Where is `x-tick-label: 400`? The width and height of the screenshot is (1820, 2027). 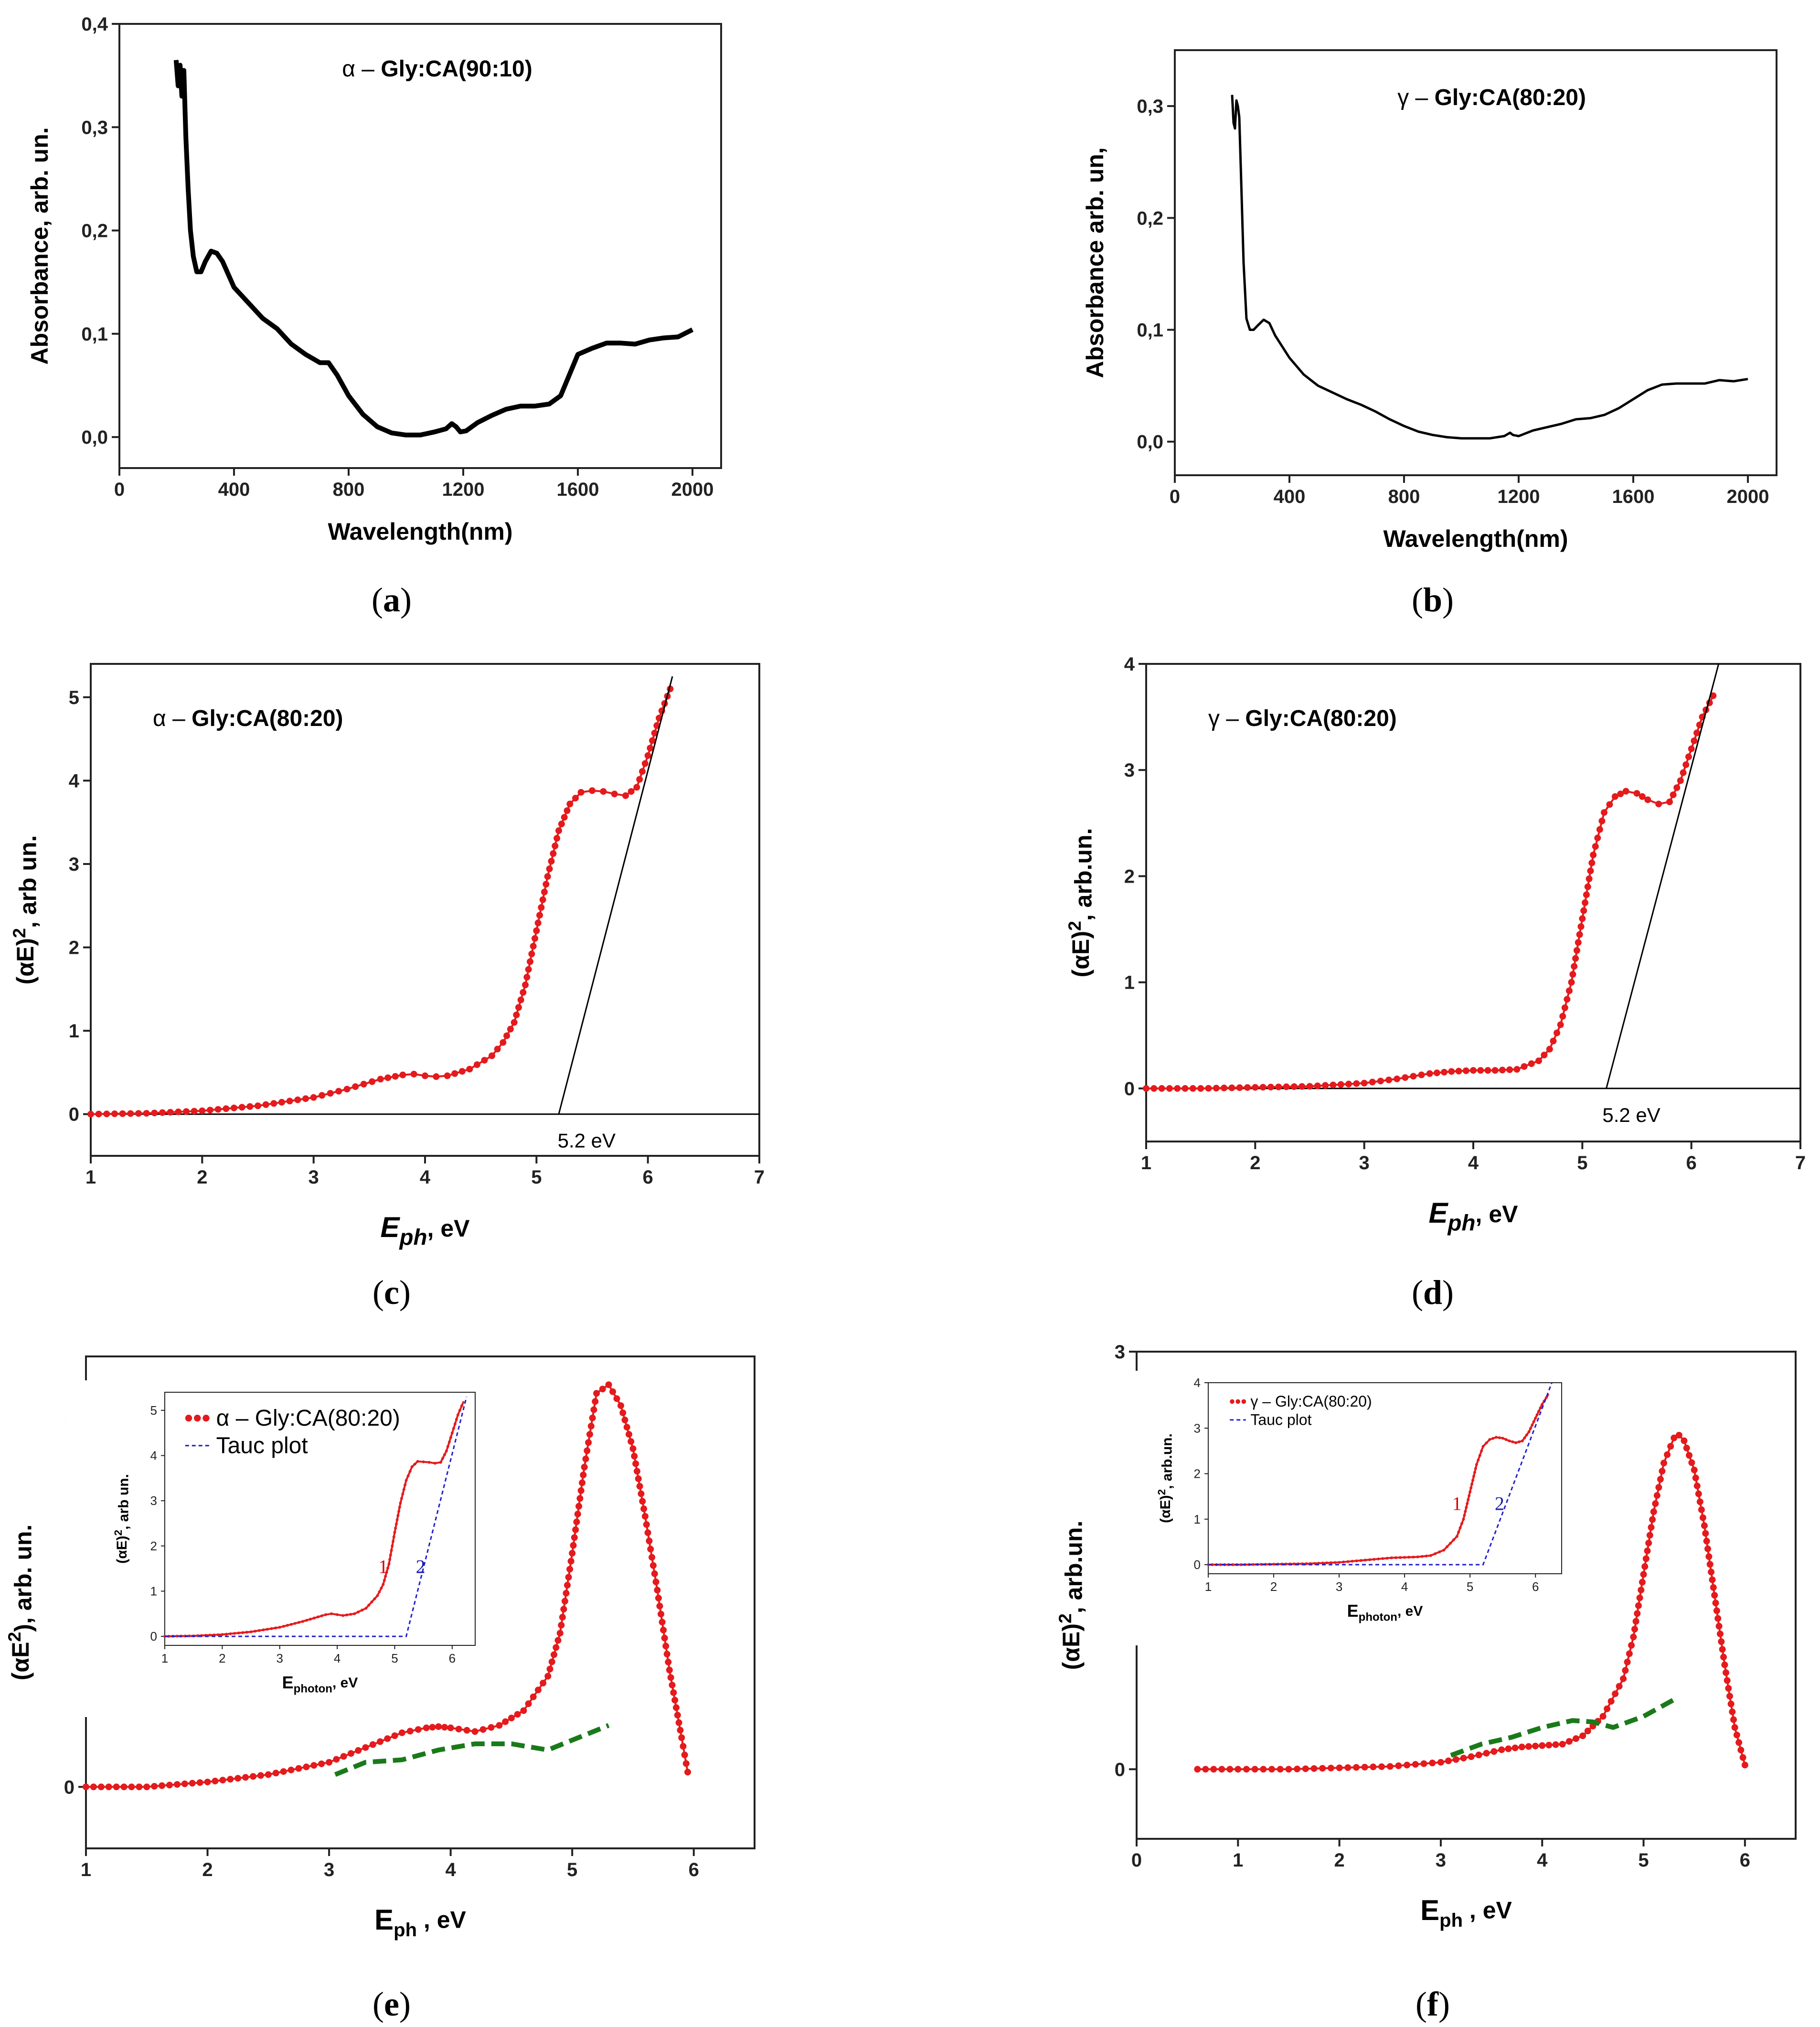
x-tick-label: 400 is located at coordinates (1290, 496).